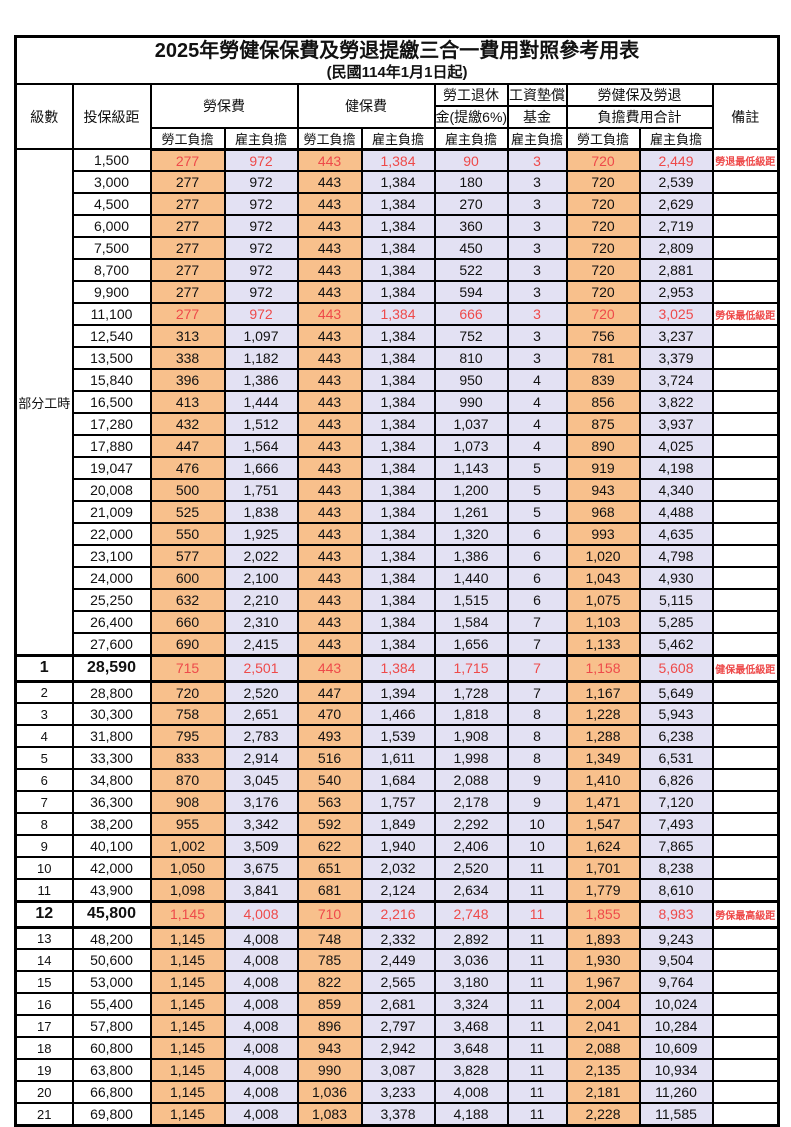 This screenshot has height=1127, width=791. Describe the element at coordinates (471, 982) in the screenshot. I see `pension-employer-cell: 3,180` at that location.